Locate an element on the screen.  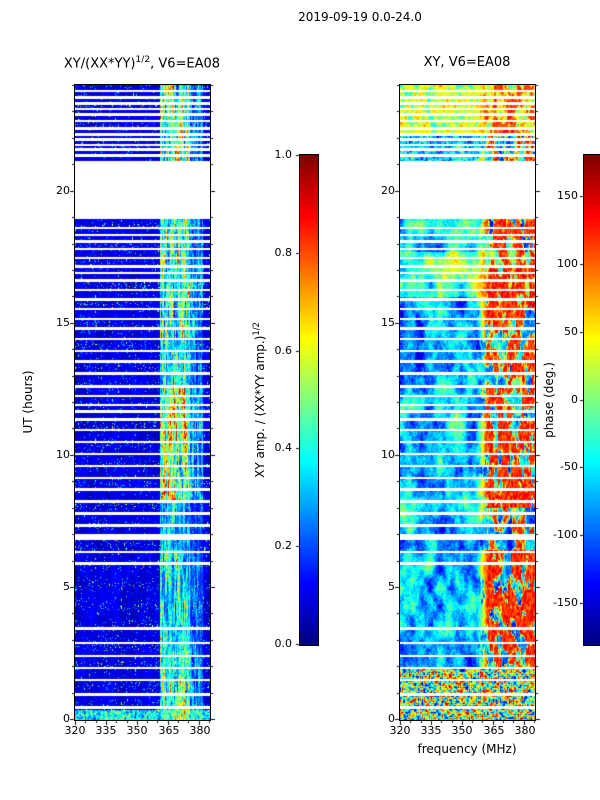
left-colorbar-tick-label: 0.6 is located at coordinates (283, 350).